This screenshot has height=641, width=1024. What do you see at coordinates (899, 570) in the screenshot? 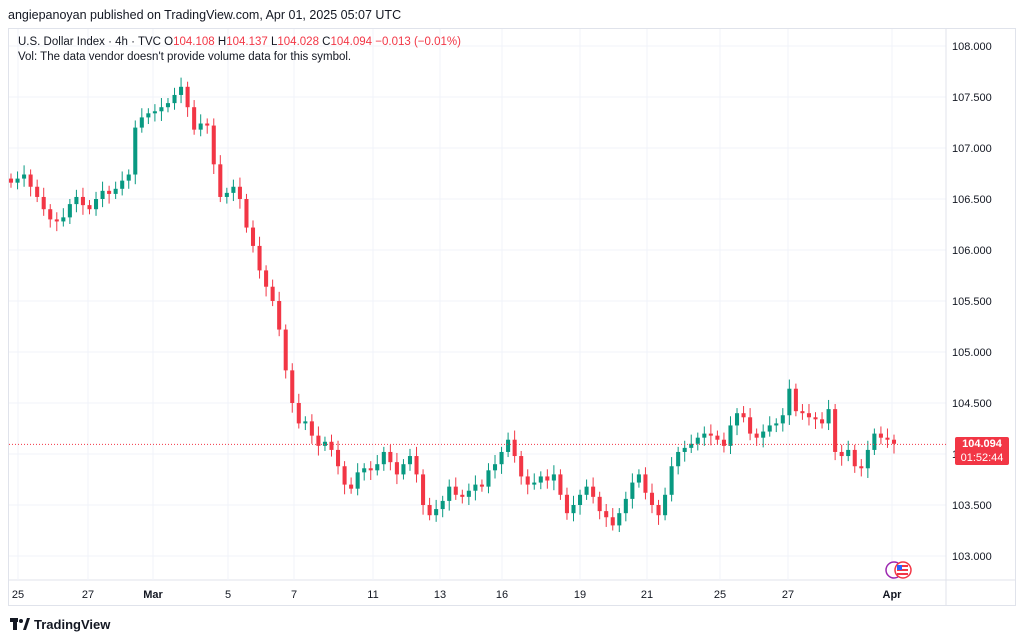
I see `us-flag-icon` at bounding box center [899, 570].